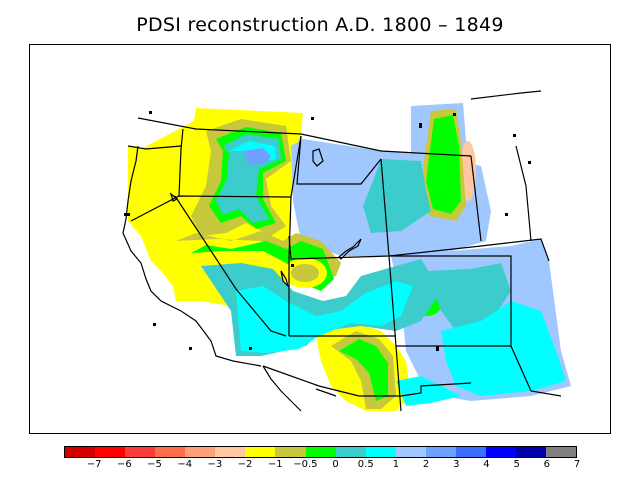 The width and height of the screenshot is (640, 480). What do you see at coordinates (456, 464) in the screenshot?
I see `colorbar-tick-label: 3` at bounding box center [456, 464].